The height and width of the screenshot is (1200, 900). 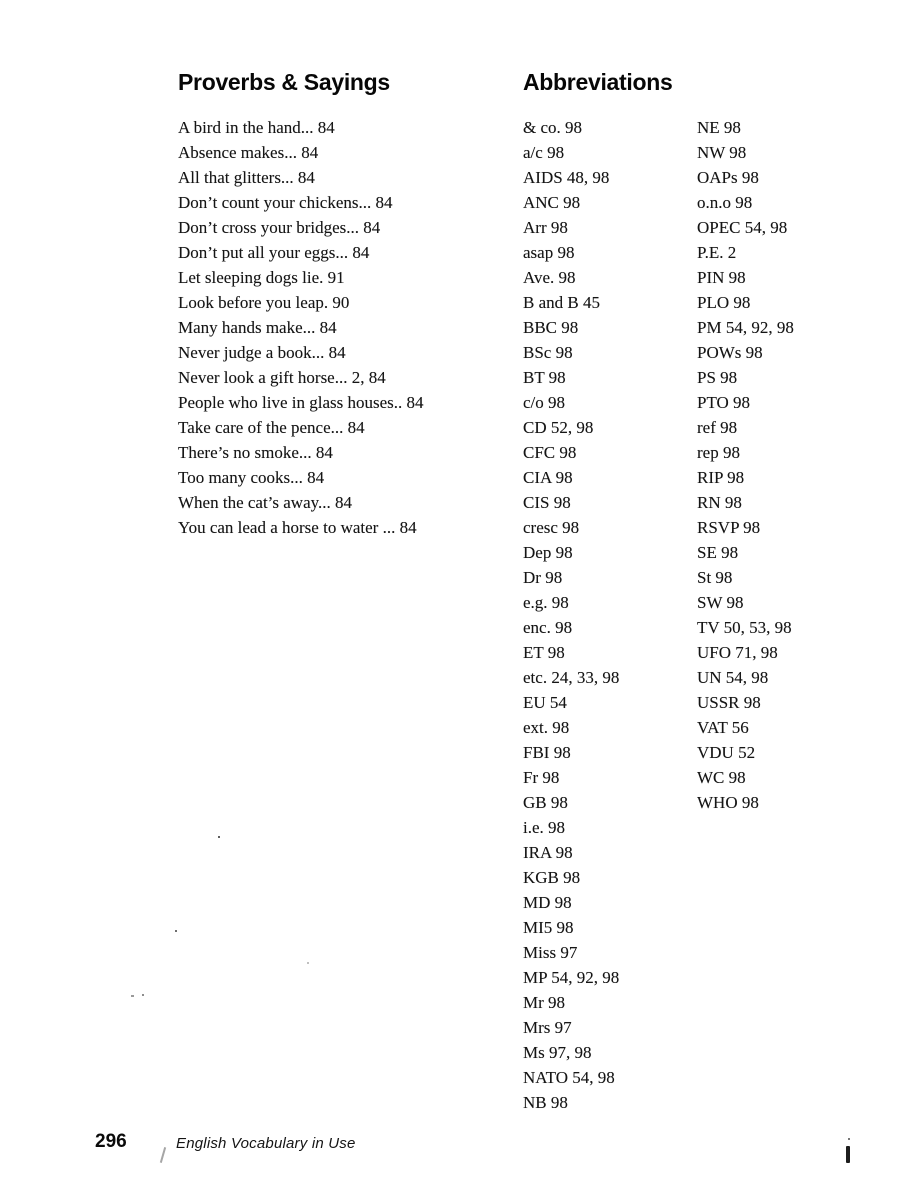 What do you see at coordinates (558, 427) in the screenshot?
I see `index-entry: CD 52, 98` at bounding box center [558, 427].